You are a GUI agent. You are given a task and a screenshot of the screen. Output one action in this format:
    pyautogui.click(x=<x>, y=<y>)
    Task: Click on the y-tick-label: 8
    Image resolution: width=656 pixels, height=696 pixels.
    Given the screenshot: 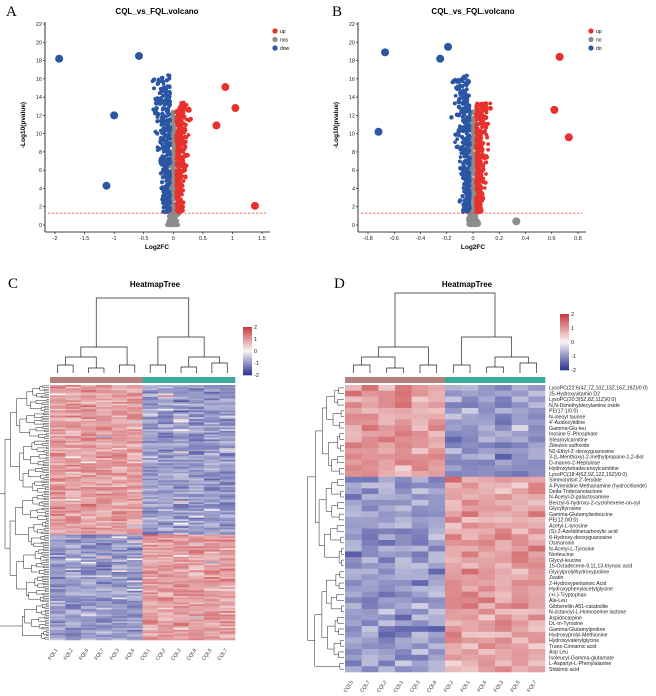 What is the action you would take?
    pyautogui.click(x=353, y=153)
    